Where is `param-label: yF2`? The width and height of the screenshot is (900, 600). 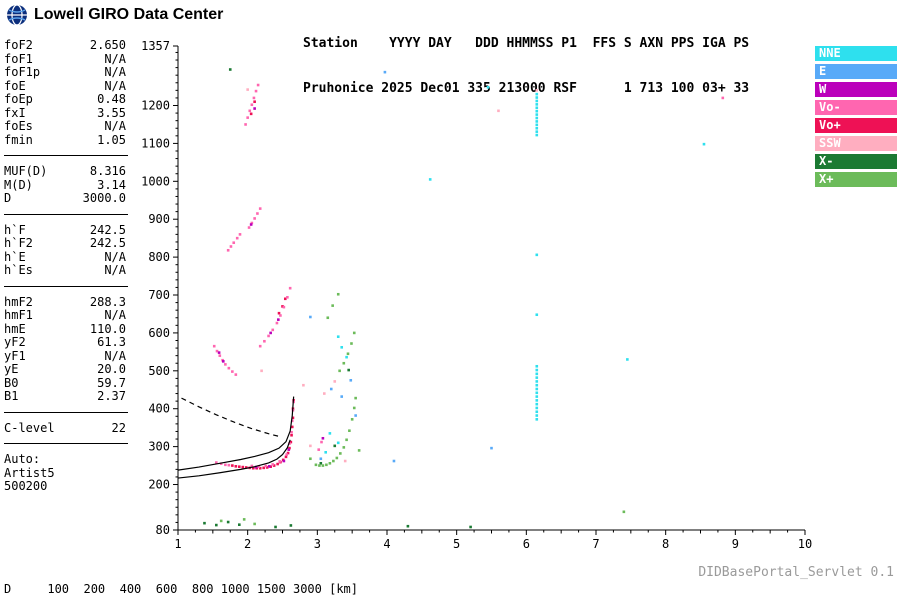
param-label: yF2 is located at coordinates (15, 342).